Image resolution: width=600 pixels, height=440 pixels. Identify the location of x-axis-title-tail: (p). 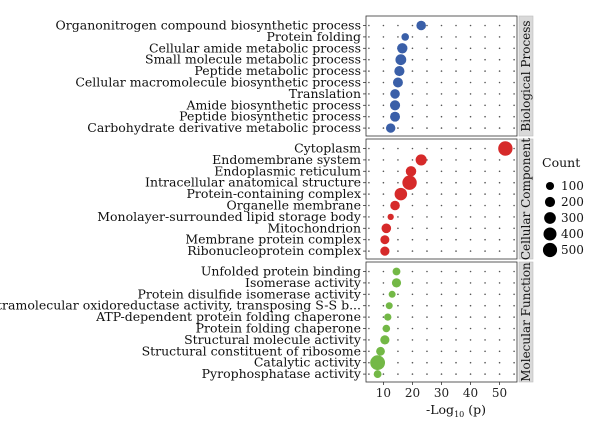
(475, 409).